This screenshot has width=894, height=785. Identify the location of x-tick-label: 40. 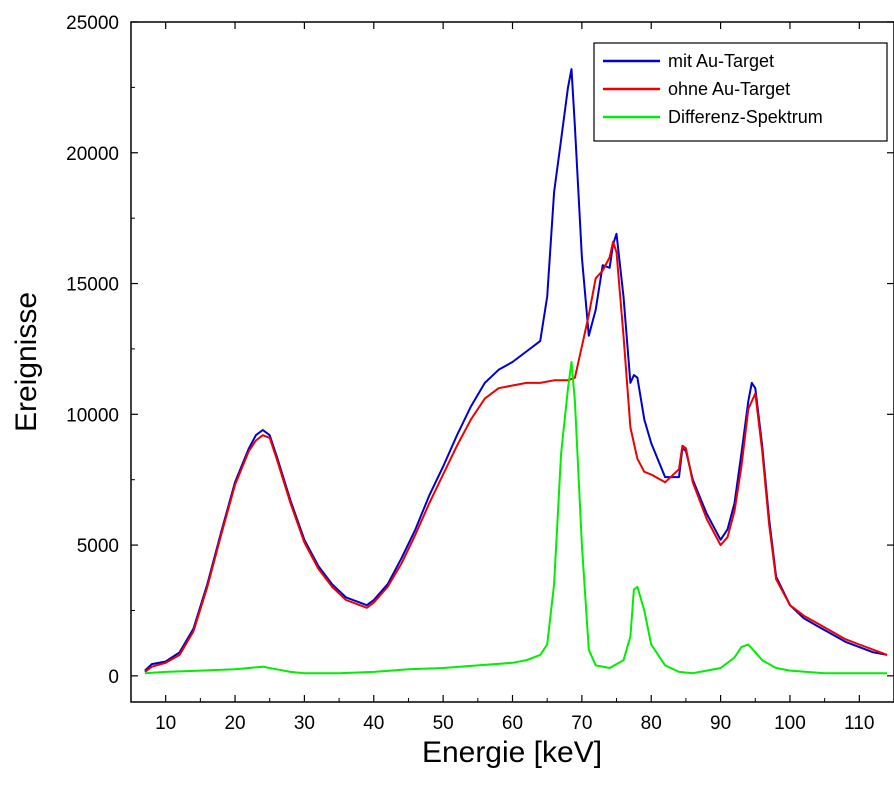
(373, 723).